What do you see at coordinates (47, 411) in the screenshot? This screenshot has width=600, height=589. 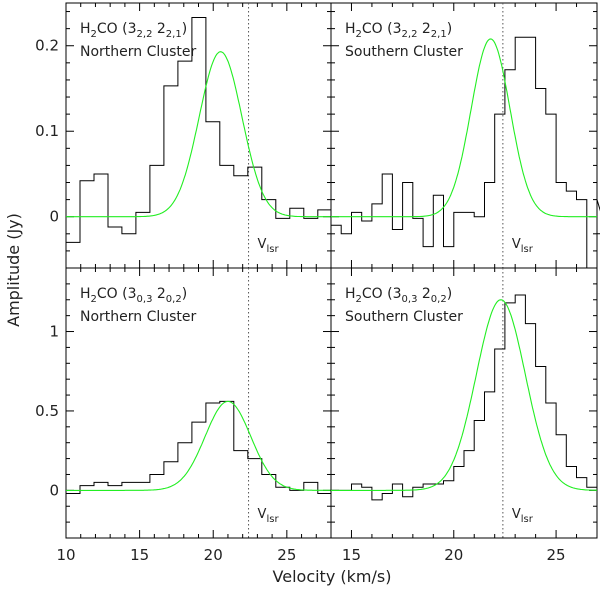 I see `y-tick-label: 0.5` at bounding box center [47, 411].